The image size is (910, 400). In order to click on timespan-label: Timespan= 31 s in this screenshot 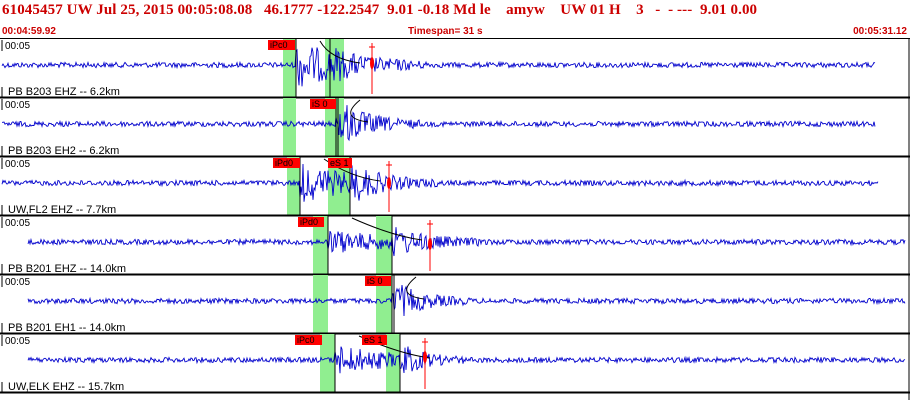, I will do `click(445, 31)`.